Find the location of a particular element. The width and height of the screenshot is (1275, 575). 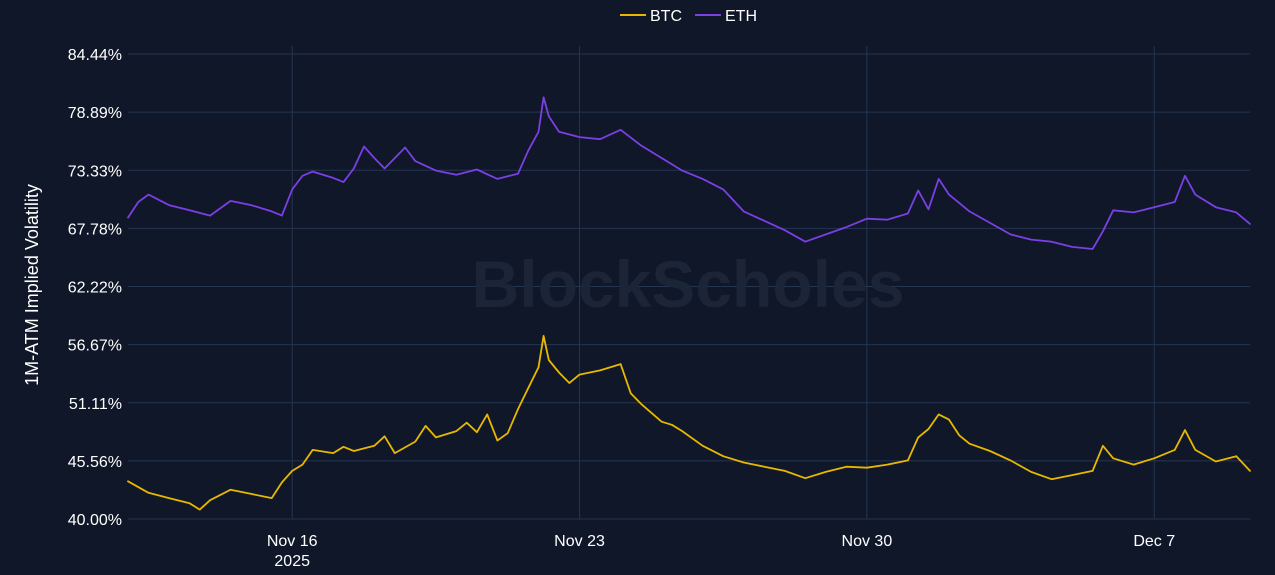

watermark: BlockScholes is located at coordinates (688, 284).